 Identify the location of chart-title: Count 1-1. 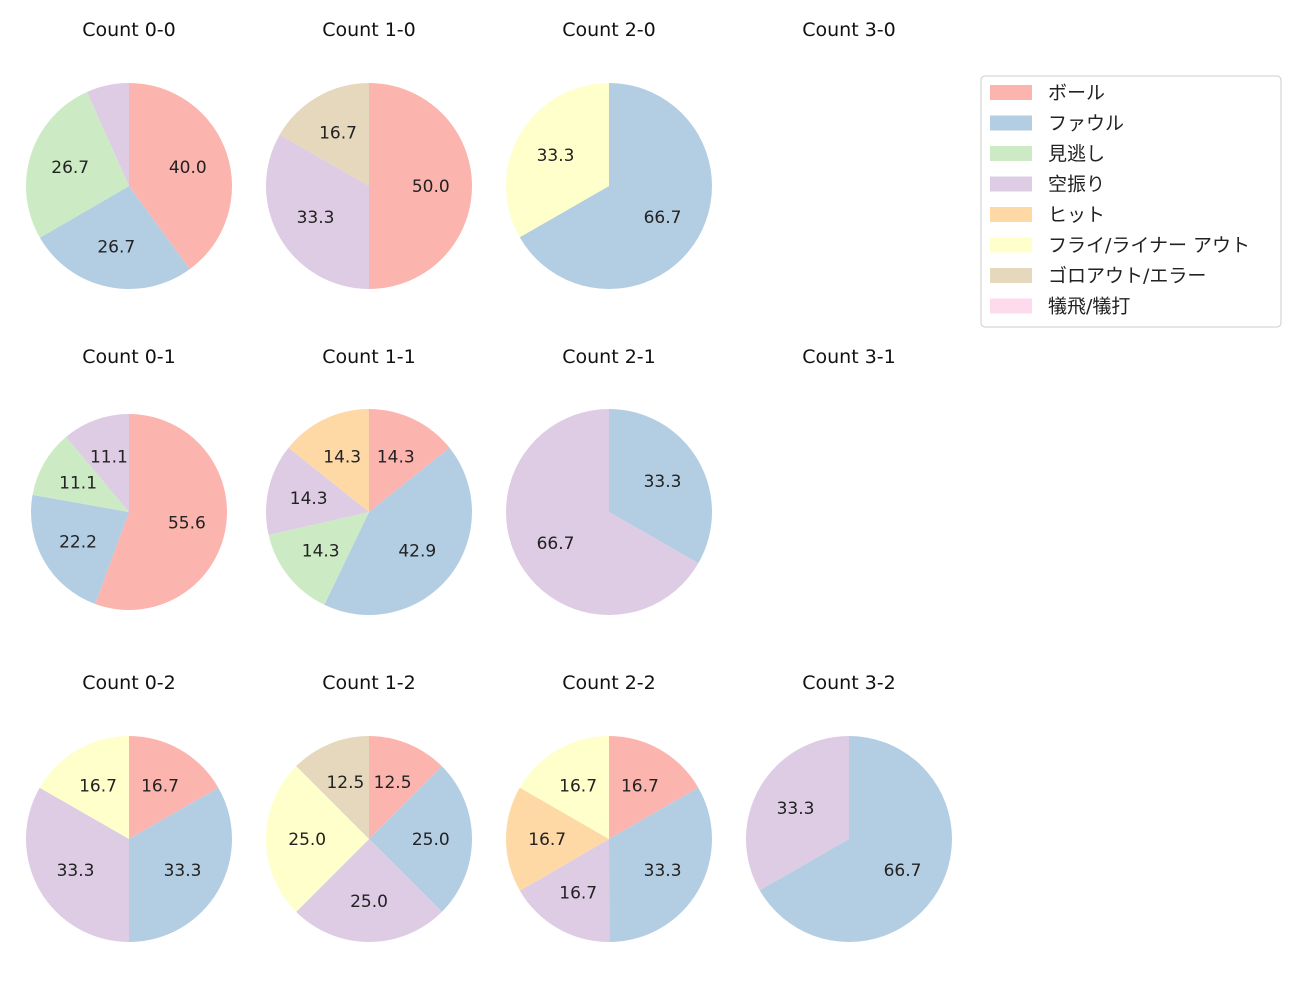
(369, 357).